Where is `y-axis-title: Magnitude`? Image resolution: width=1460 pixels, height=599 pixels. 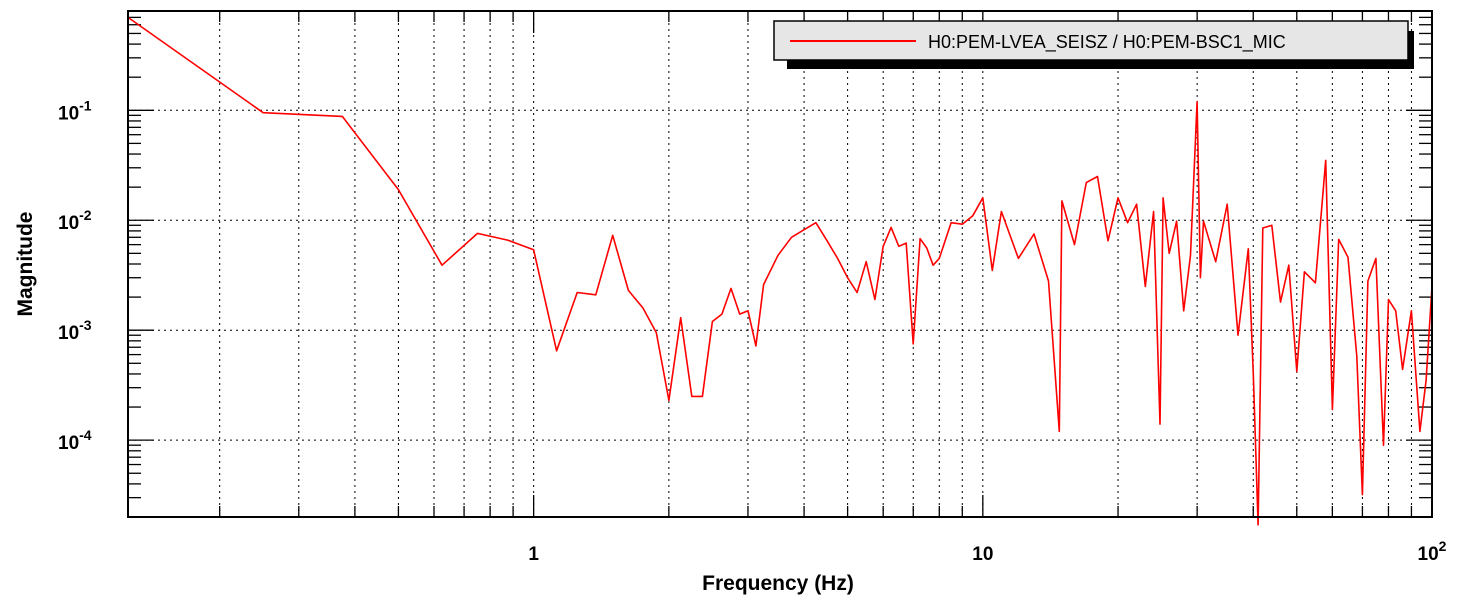
y-axis-title: Magnitude is located at coordinates (25, 264).